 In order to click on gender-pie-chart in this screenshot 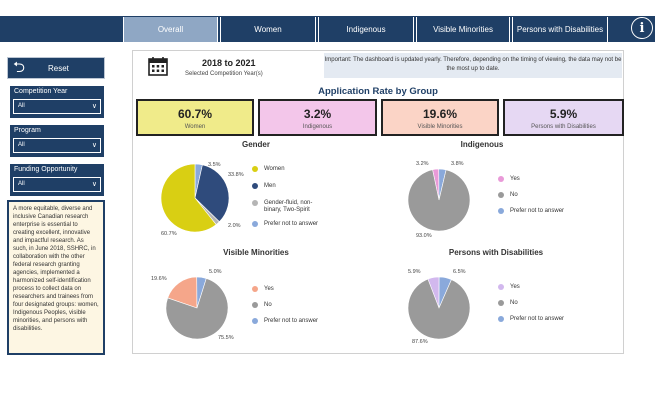, I will do `click(195, 198)`.